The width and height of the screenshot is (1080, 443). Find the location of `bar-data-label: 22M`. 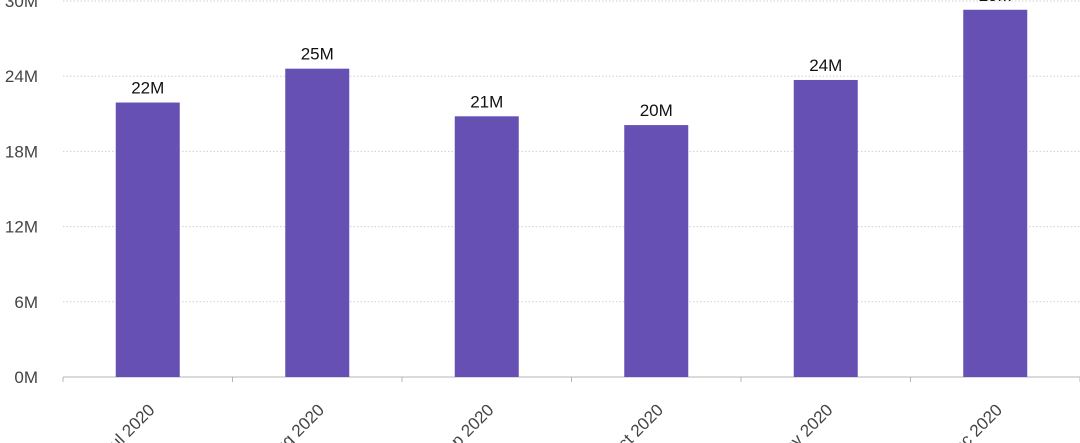

bar-data-label: 22M is located at coordinates (147, 88).